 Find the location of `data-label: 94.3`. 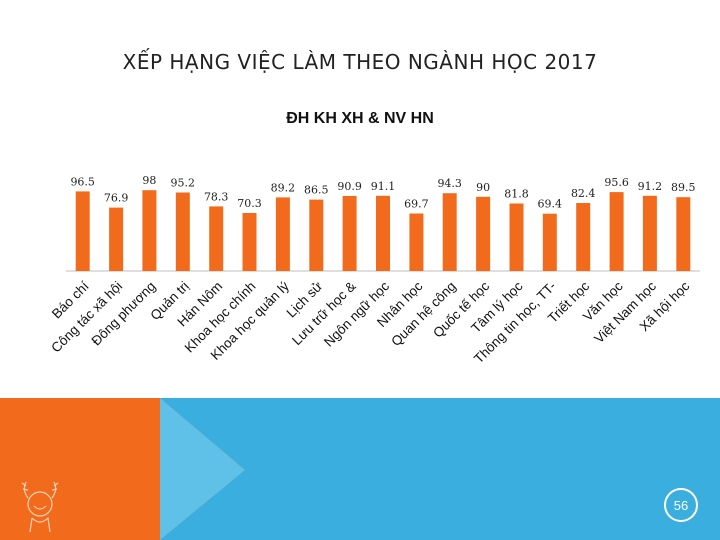

data-label: 94.3 is located at coordinates (449, 183).